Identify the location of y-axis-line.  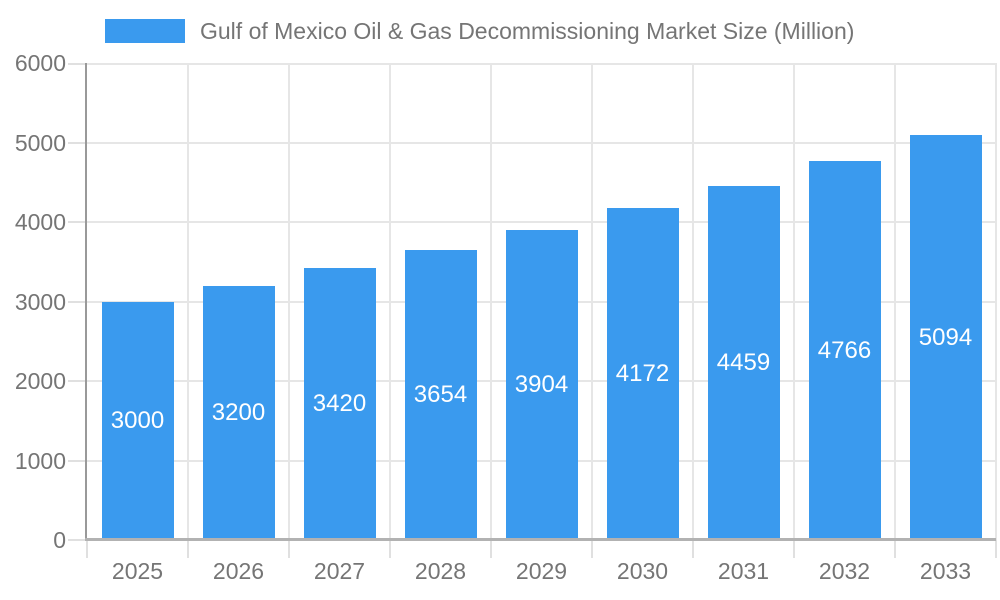
(86, 301).